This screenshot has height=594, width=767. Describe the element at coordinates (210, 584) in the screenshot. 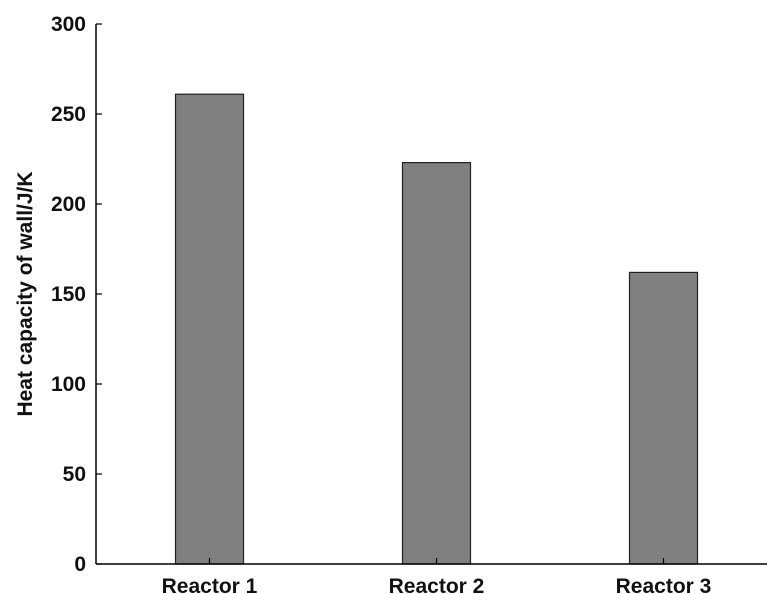

I see `x-tick-label: Reactor 1` at that location.